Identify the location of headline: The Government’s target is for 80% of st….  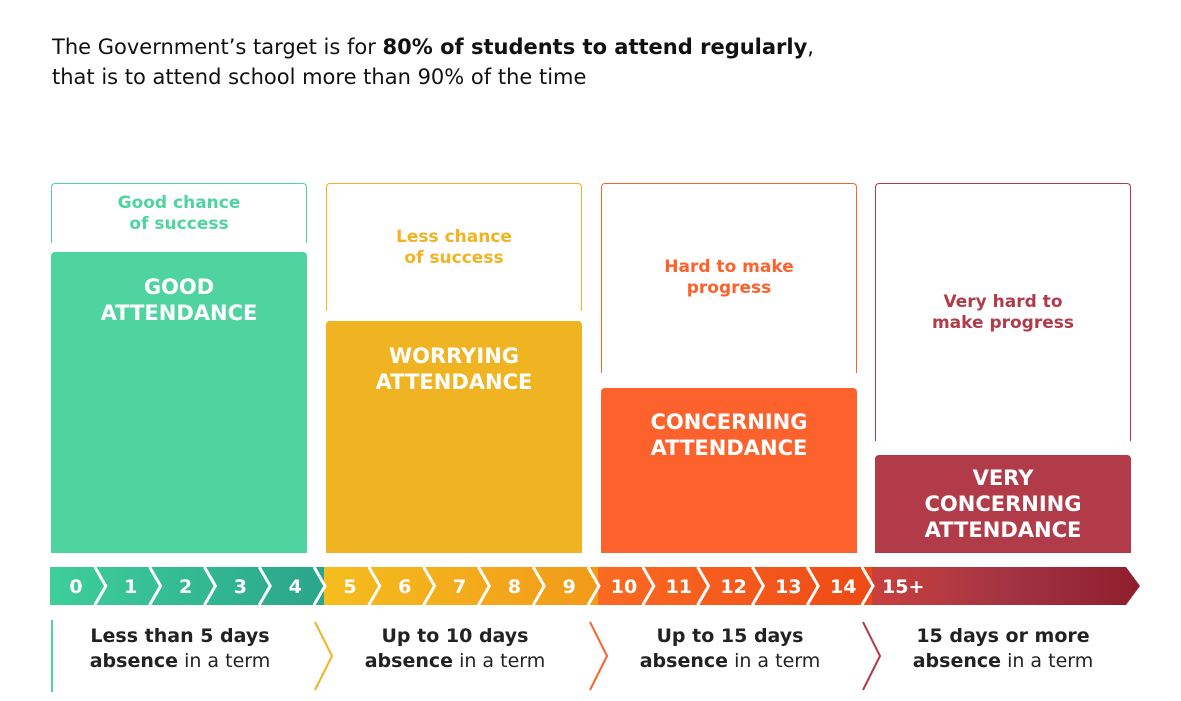
(552, 62).